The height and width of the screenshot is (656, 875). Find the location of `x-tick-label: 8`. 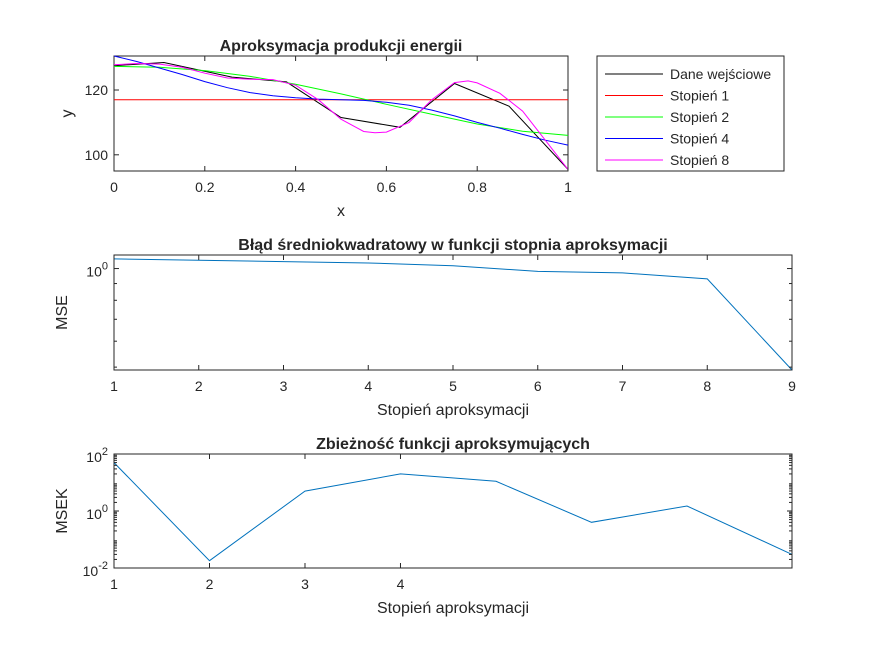

x-tick-label: 8 is located at coordinates (707, 386).